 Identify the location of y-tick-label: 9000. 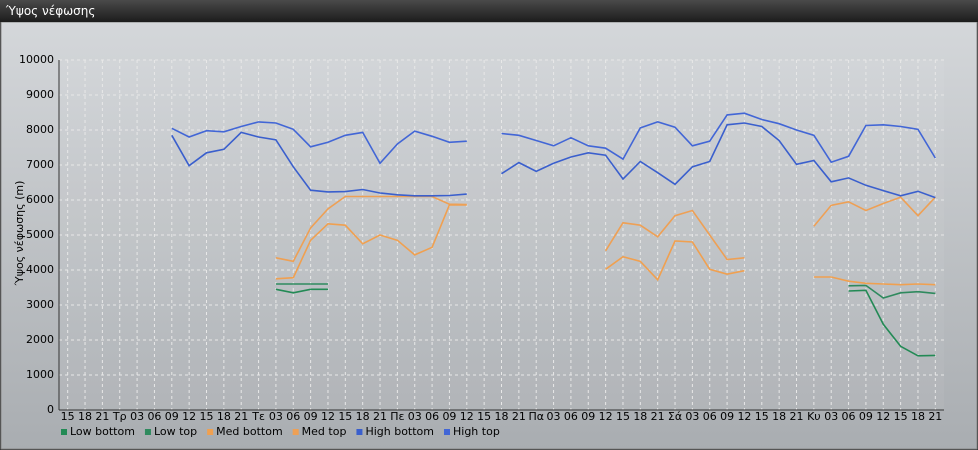
(40, 94).